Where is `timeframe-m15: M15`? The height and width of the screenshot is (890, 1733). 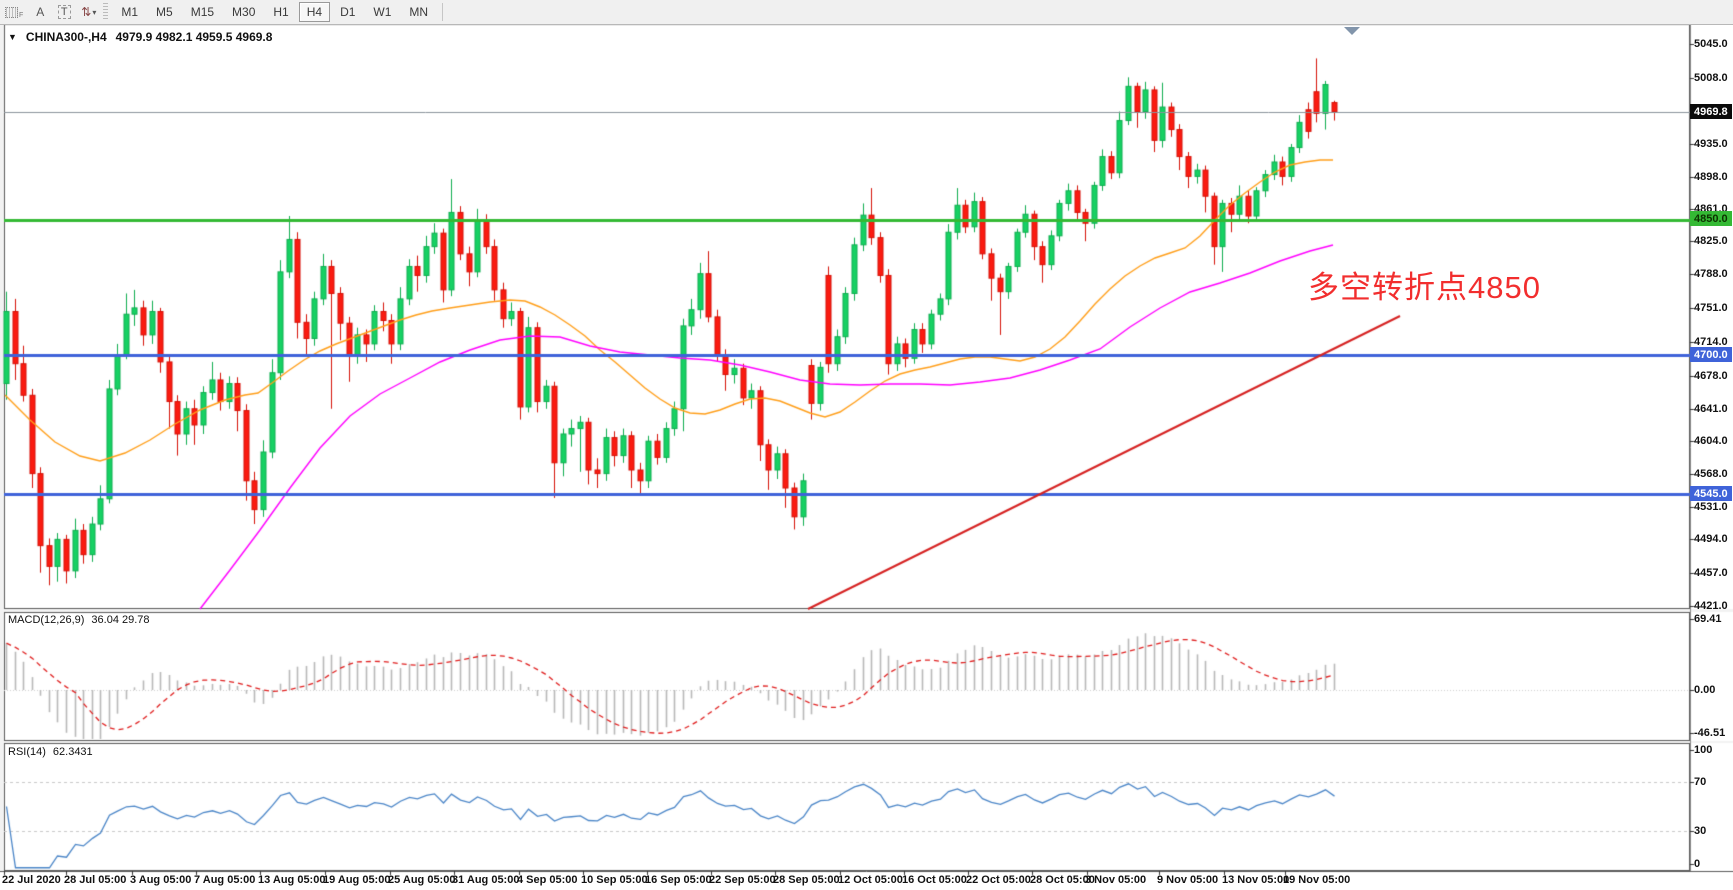
timeframe-m15: M15 is located at coordinates (202, 12).